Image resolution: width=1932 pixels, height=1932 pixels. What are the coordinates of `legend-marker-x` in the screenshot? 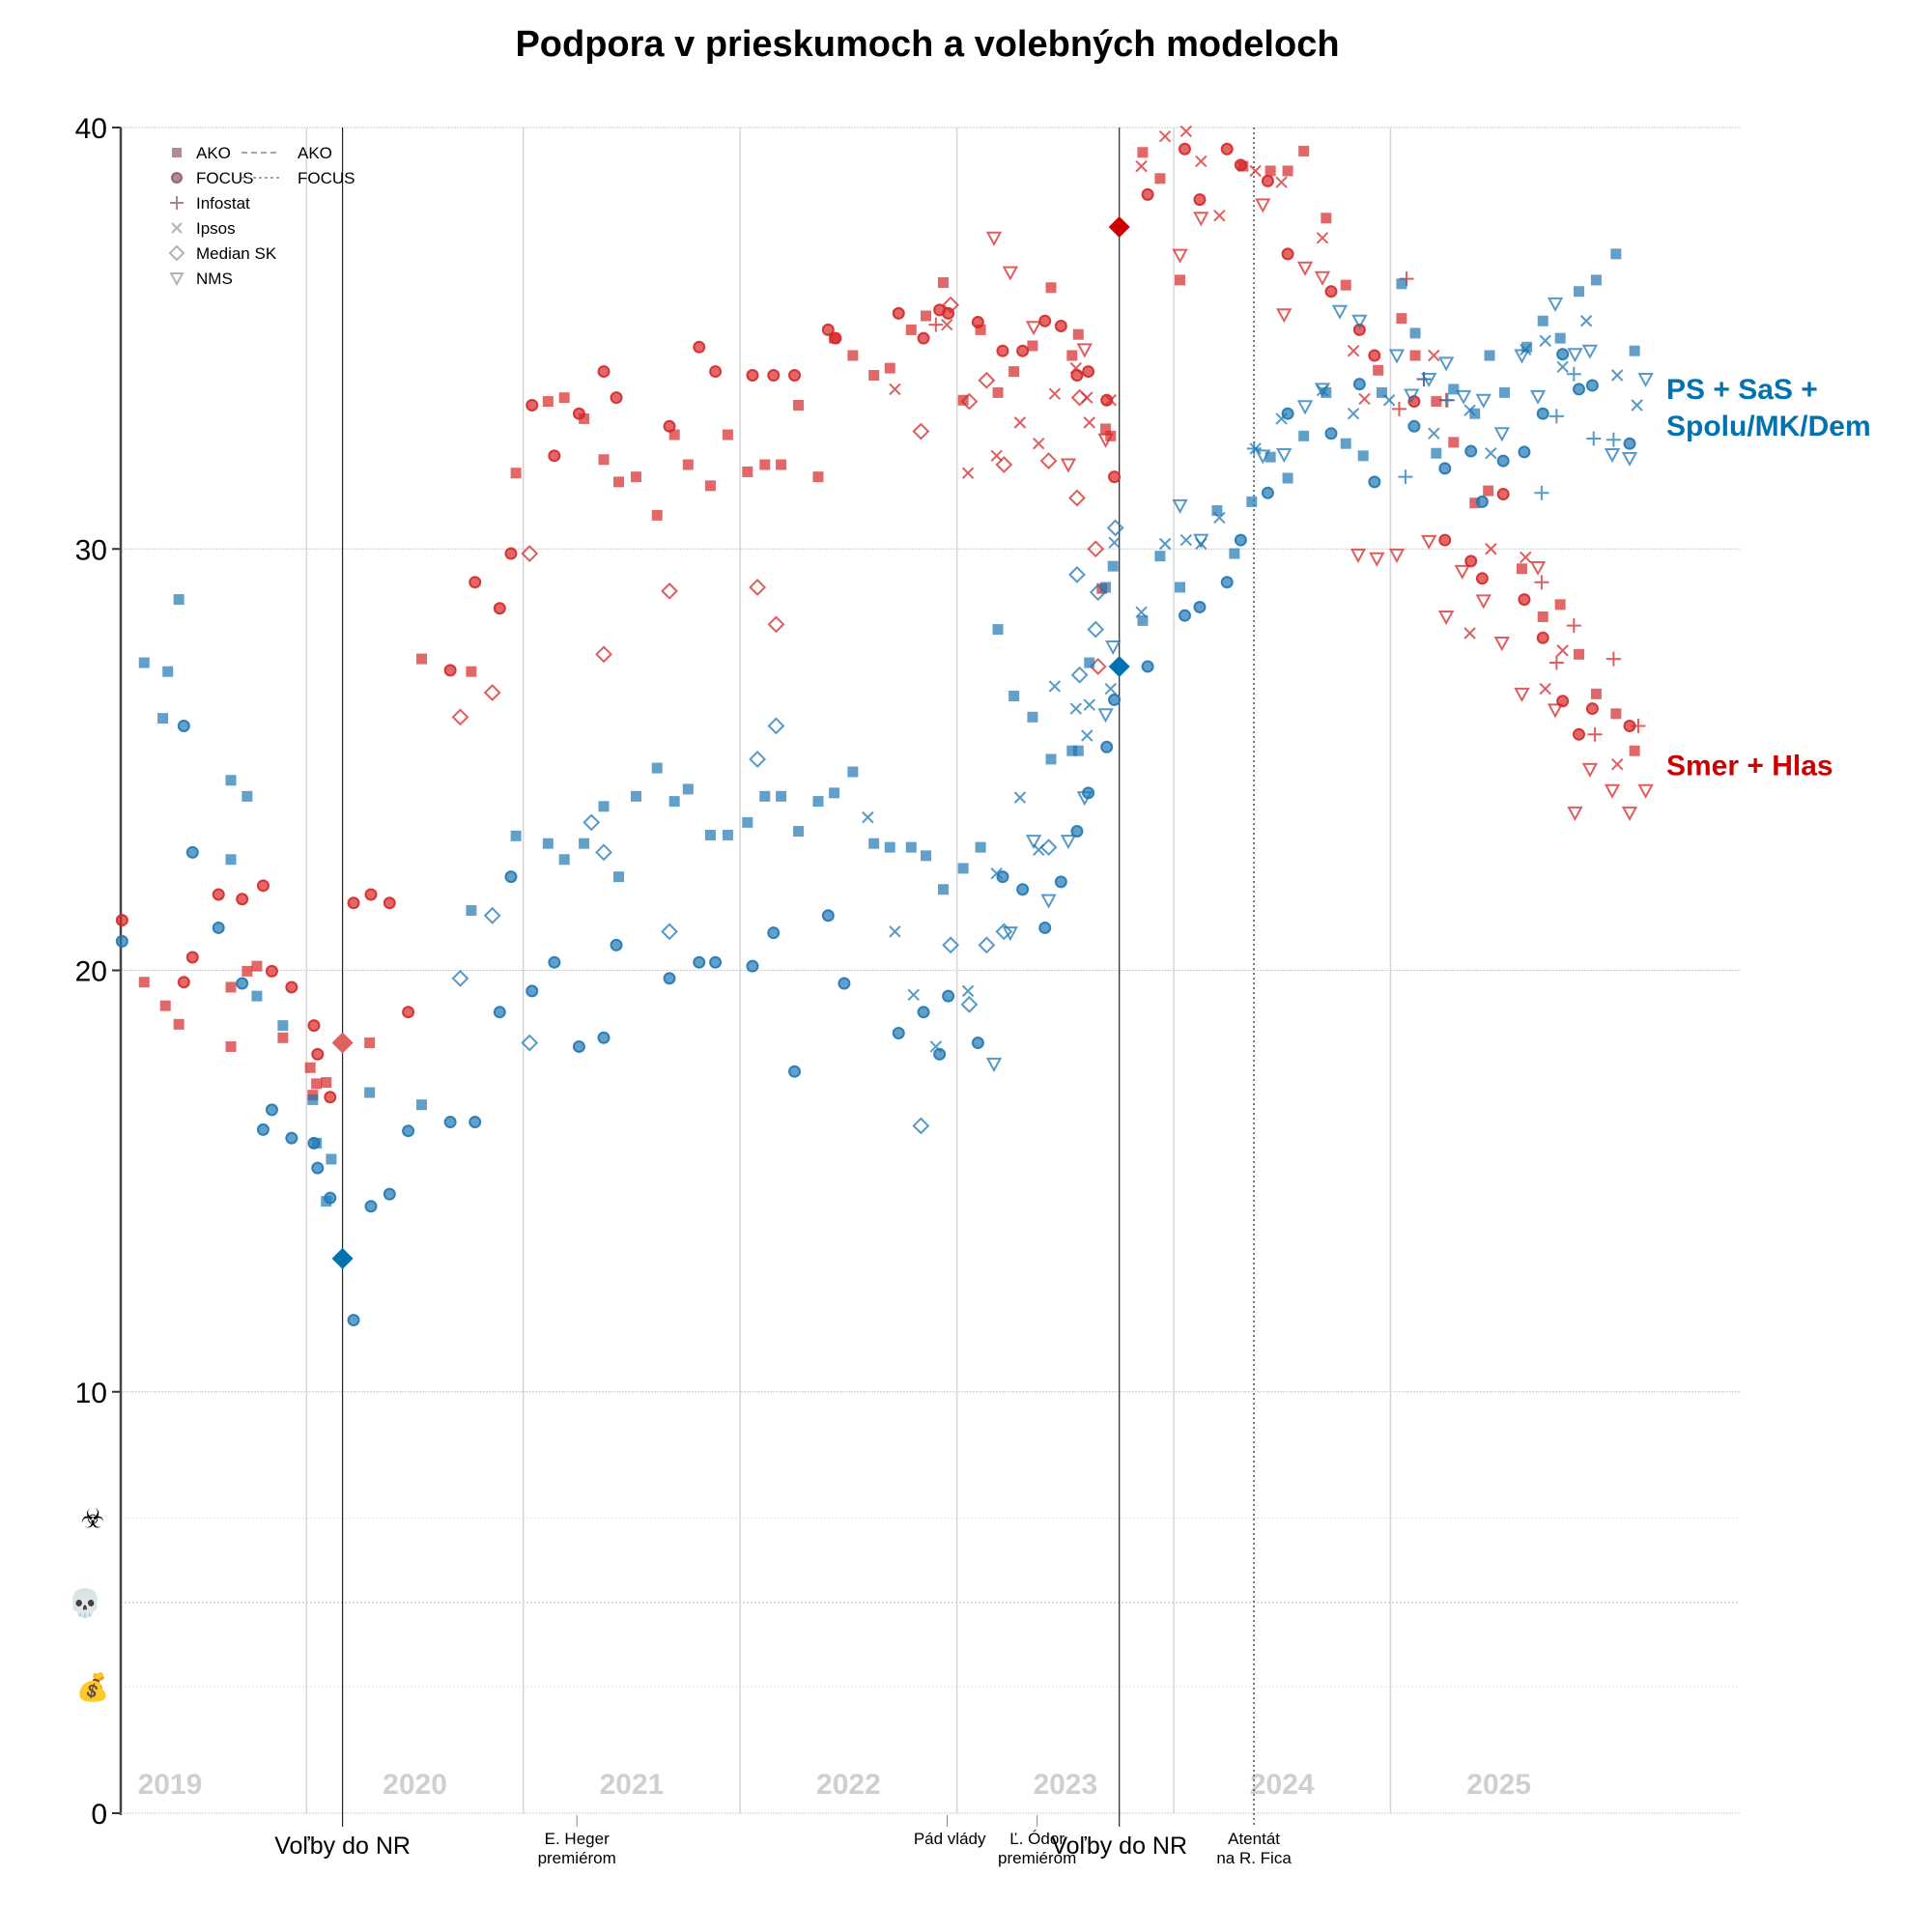 It's located at (177, 228).